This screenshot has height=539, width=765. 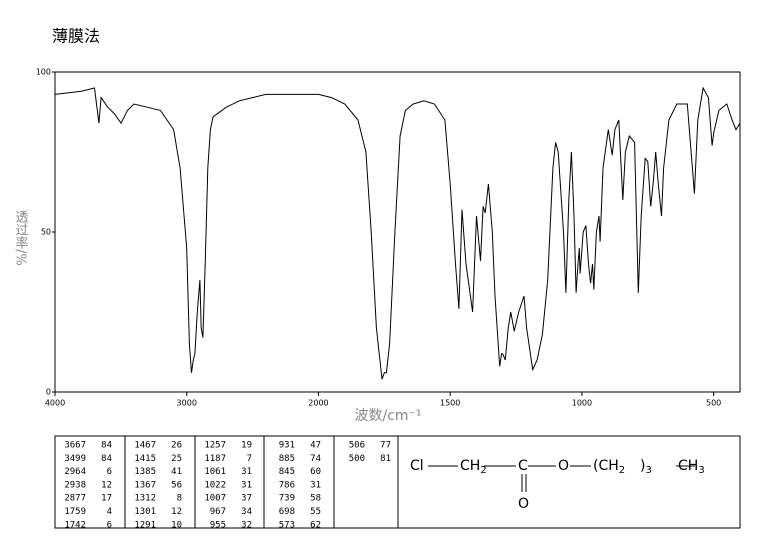 What do you see at coordinates (691, 467) in the screenshot?
I see `structure-group: CH3` at bounding box center [691, 467].